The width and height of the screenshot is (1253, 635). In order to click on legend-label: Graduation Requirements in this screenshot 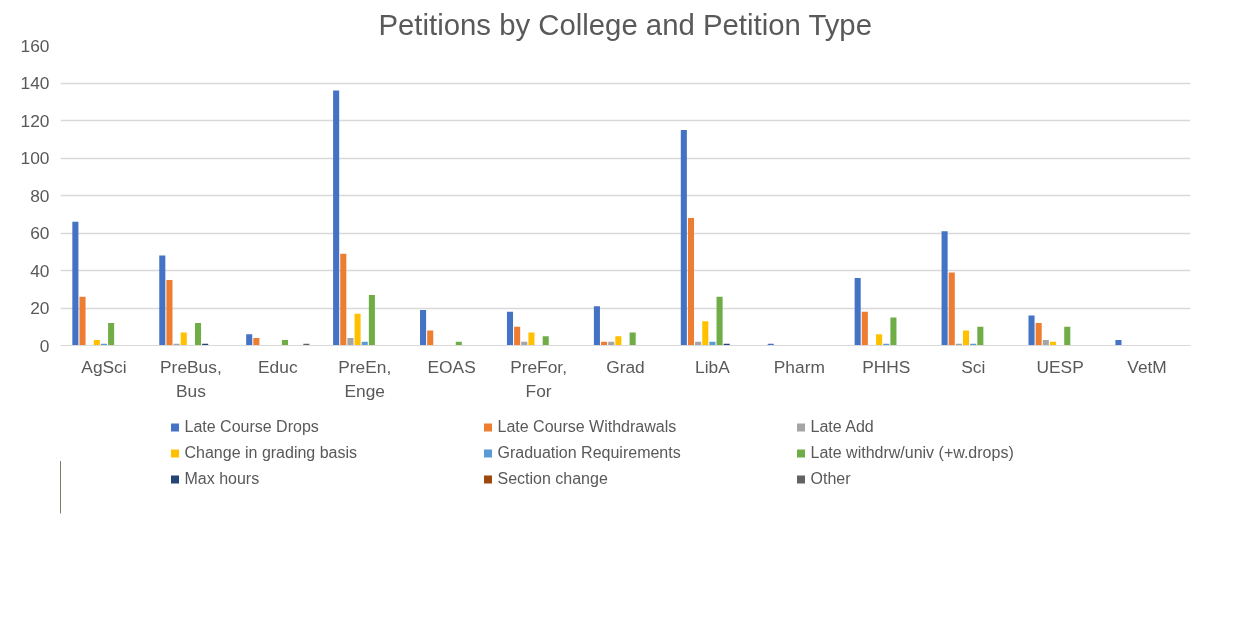, I will do `click(589, 453)`.